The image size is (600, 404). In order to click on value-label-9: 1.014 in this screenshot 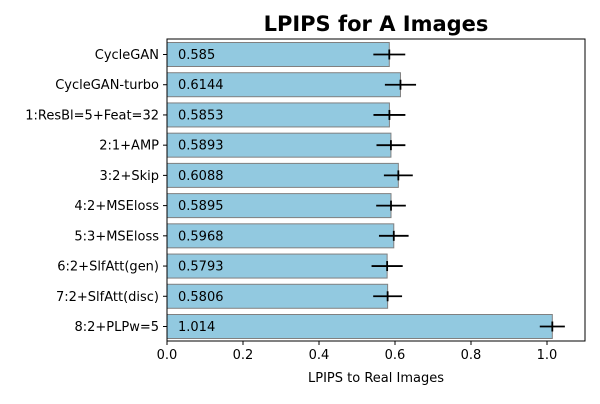, I will do `click(196, 327)`.